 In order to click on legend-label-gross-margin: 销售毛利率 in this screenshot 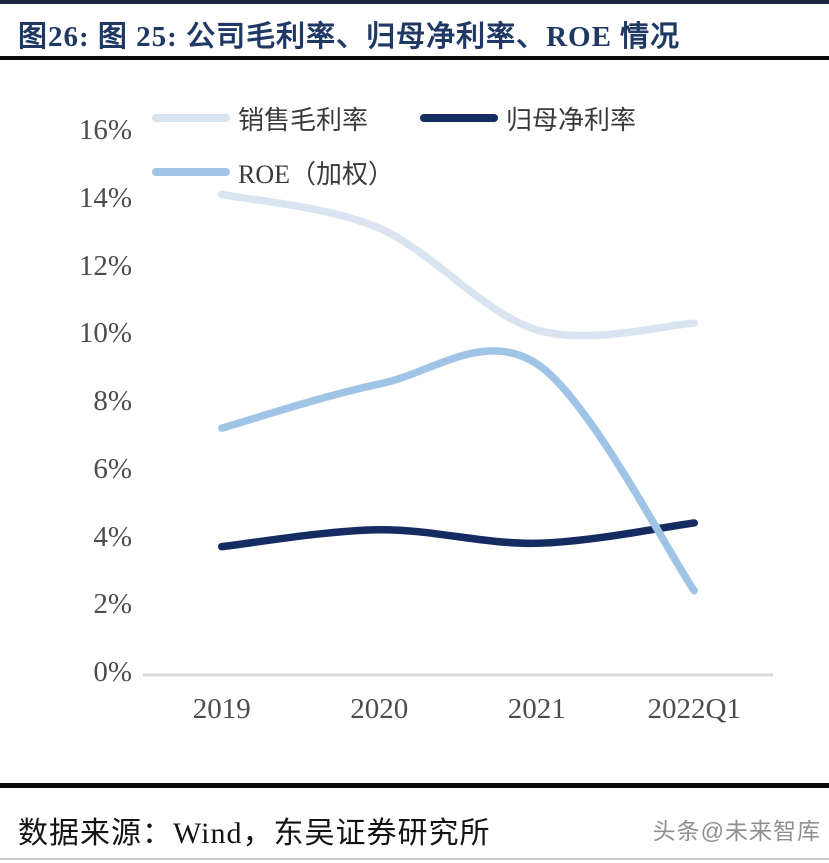, I will do `click(303, 120)`.